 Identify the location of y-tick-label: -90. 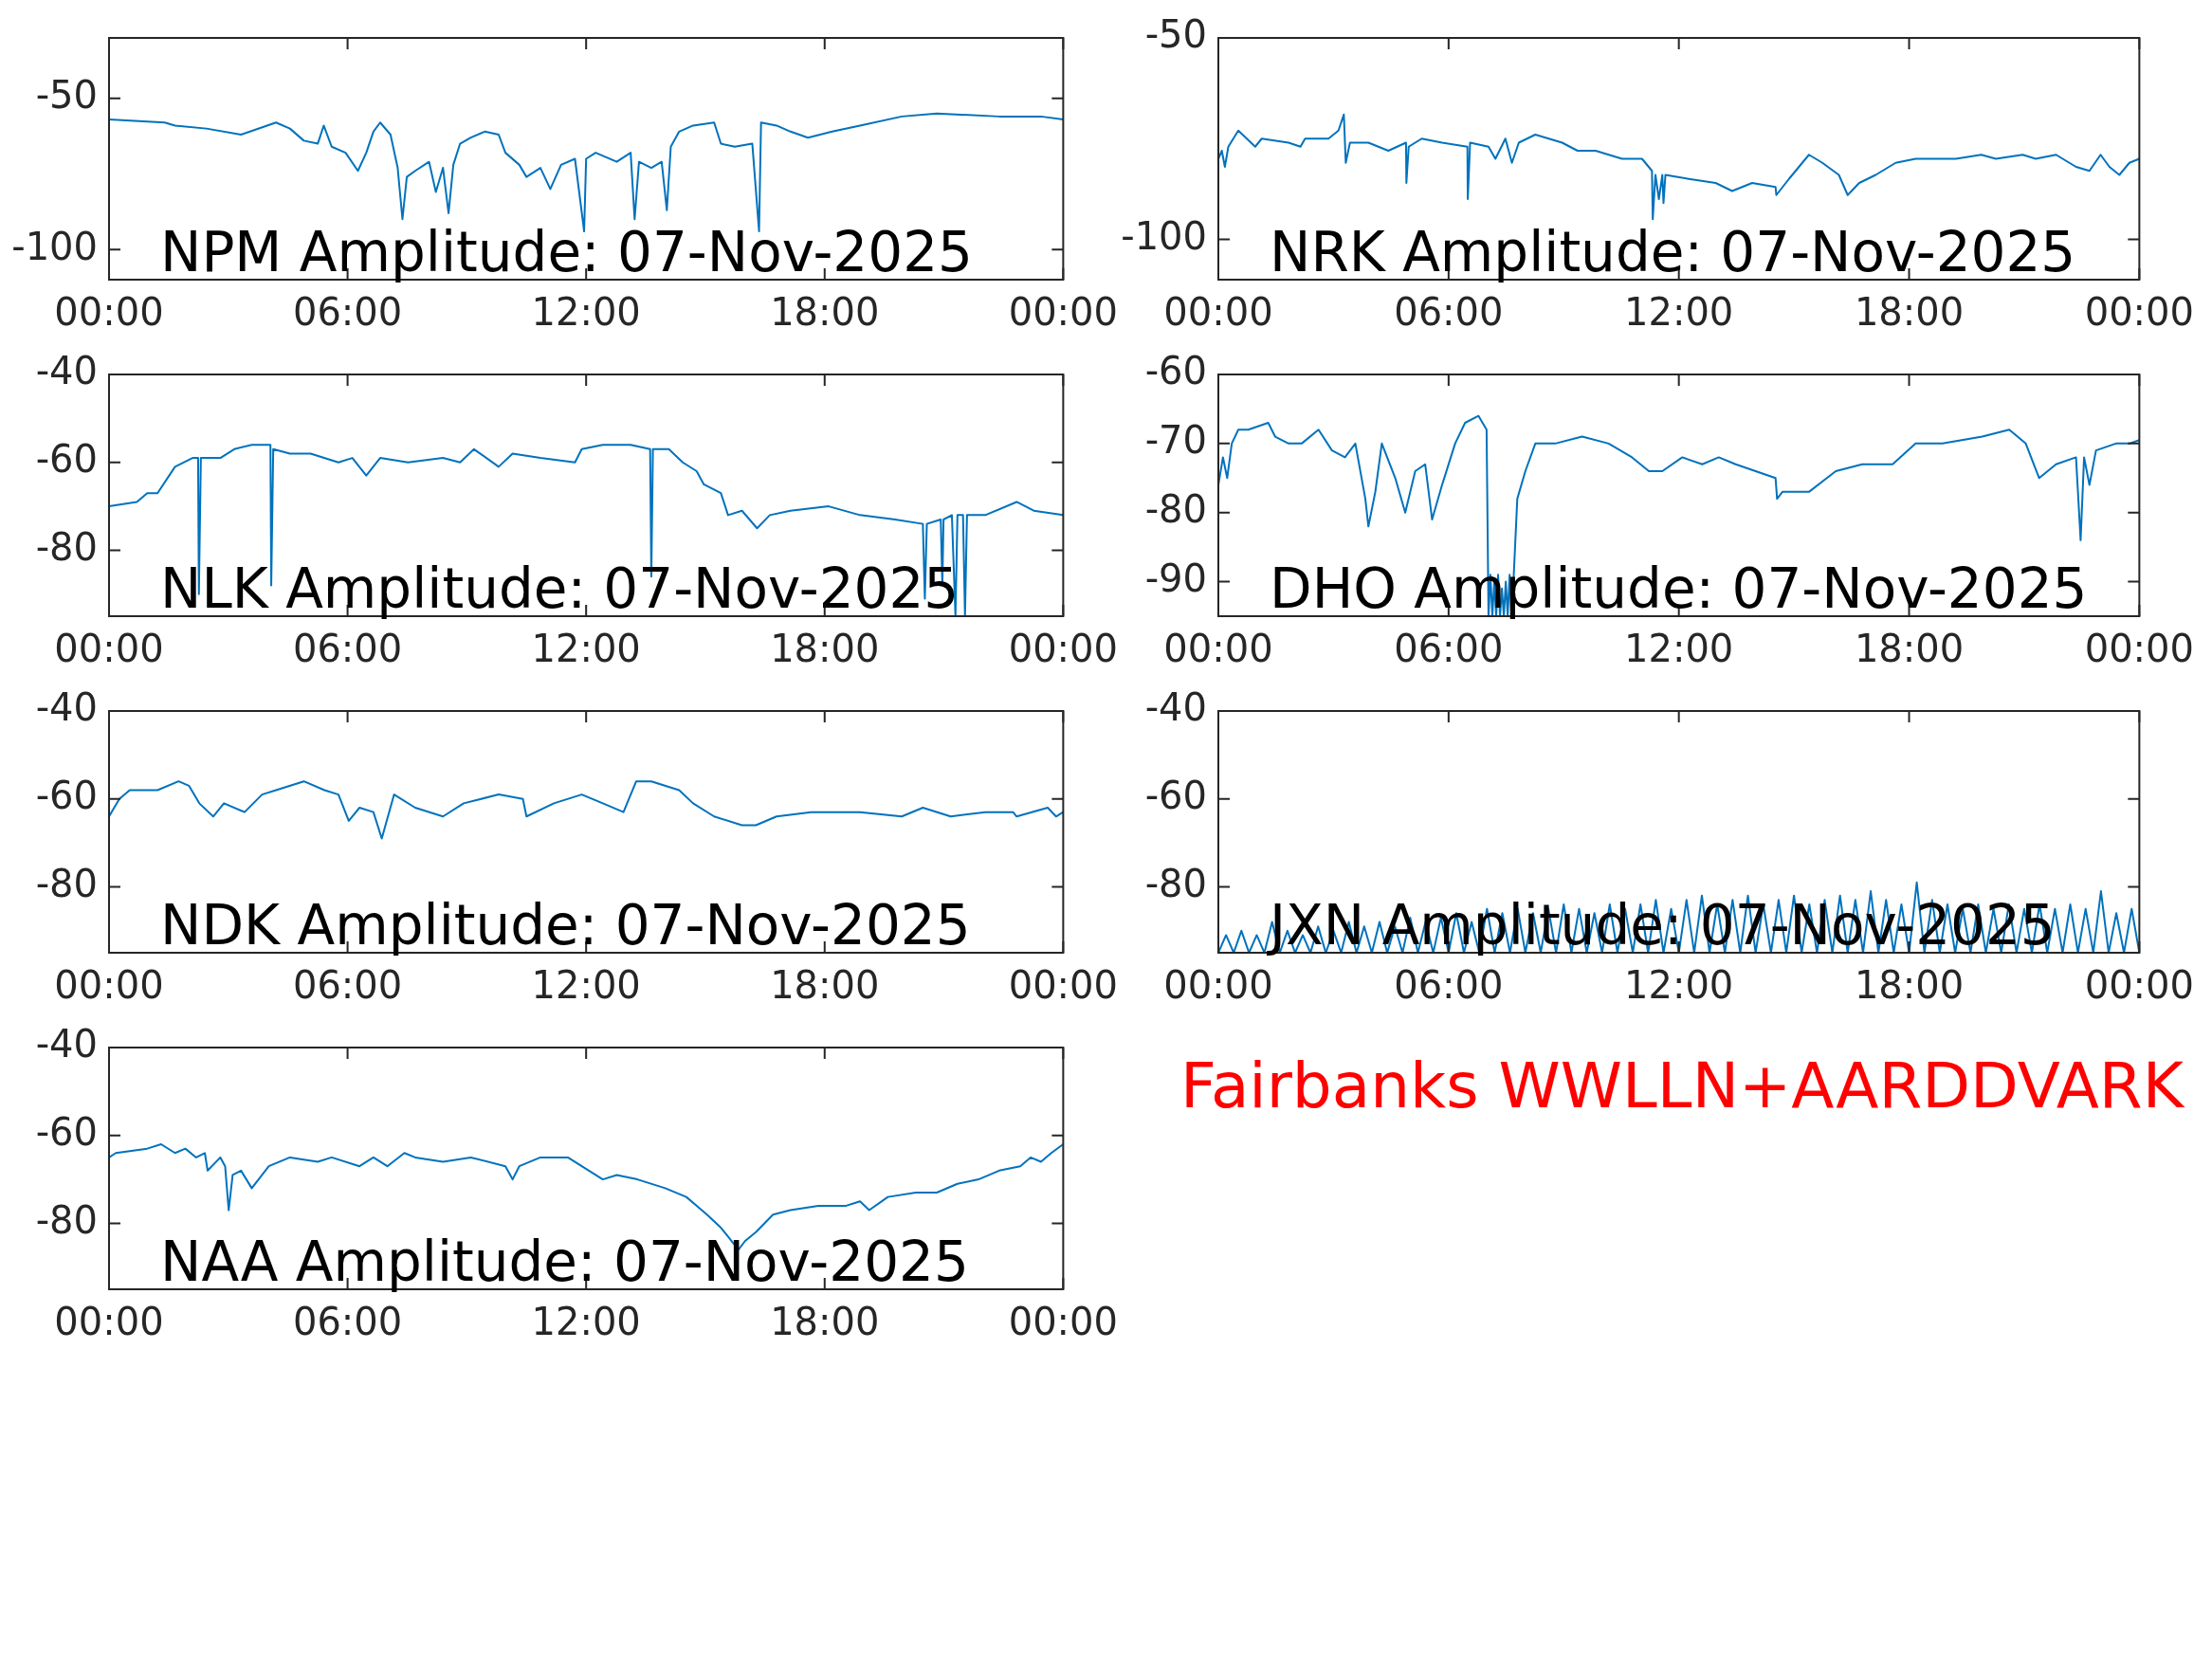
(1175, 578).